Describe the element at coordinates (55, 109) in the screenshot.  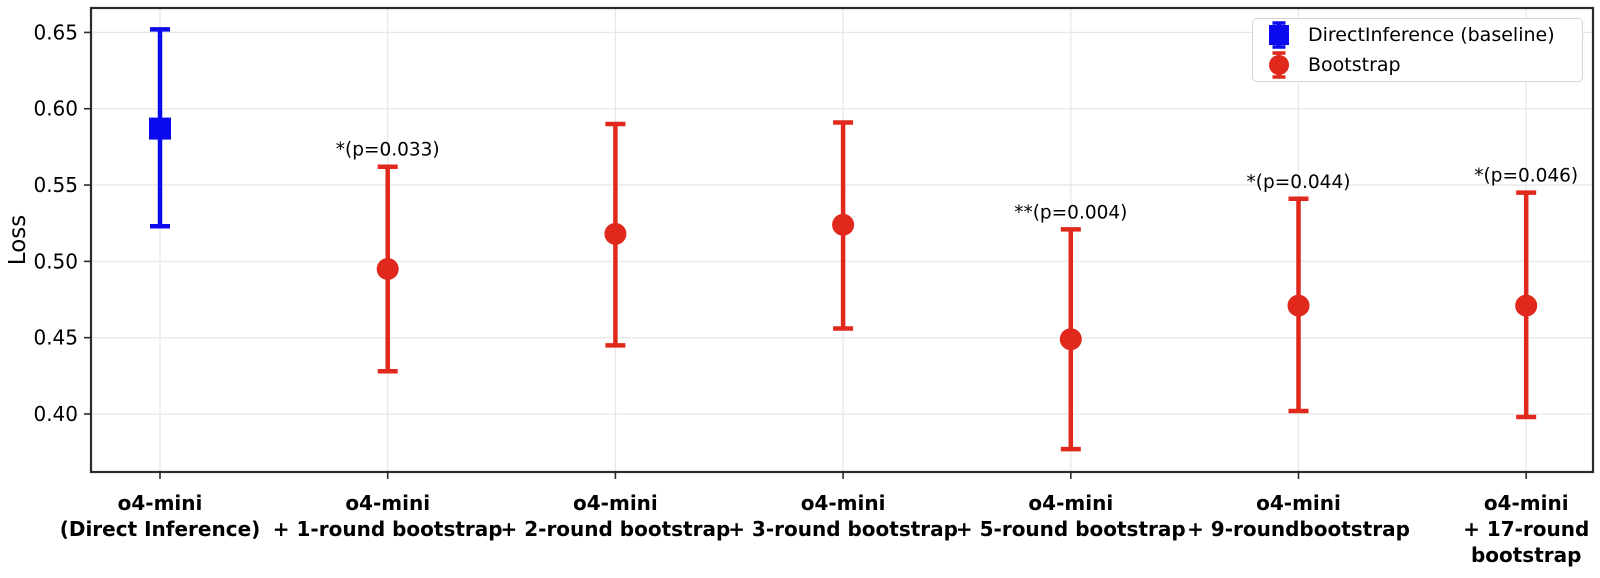
I see `y-tick-label: 0.60` at that location.